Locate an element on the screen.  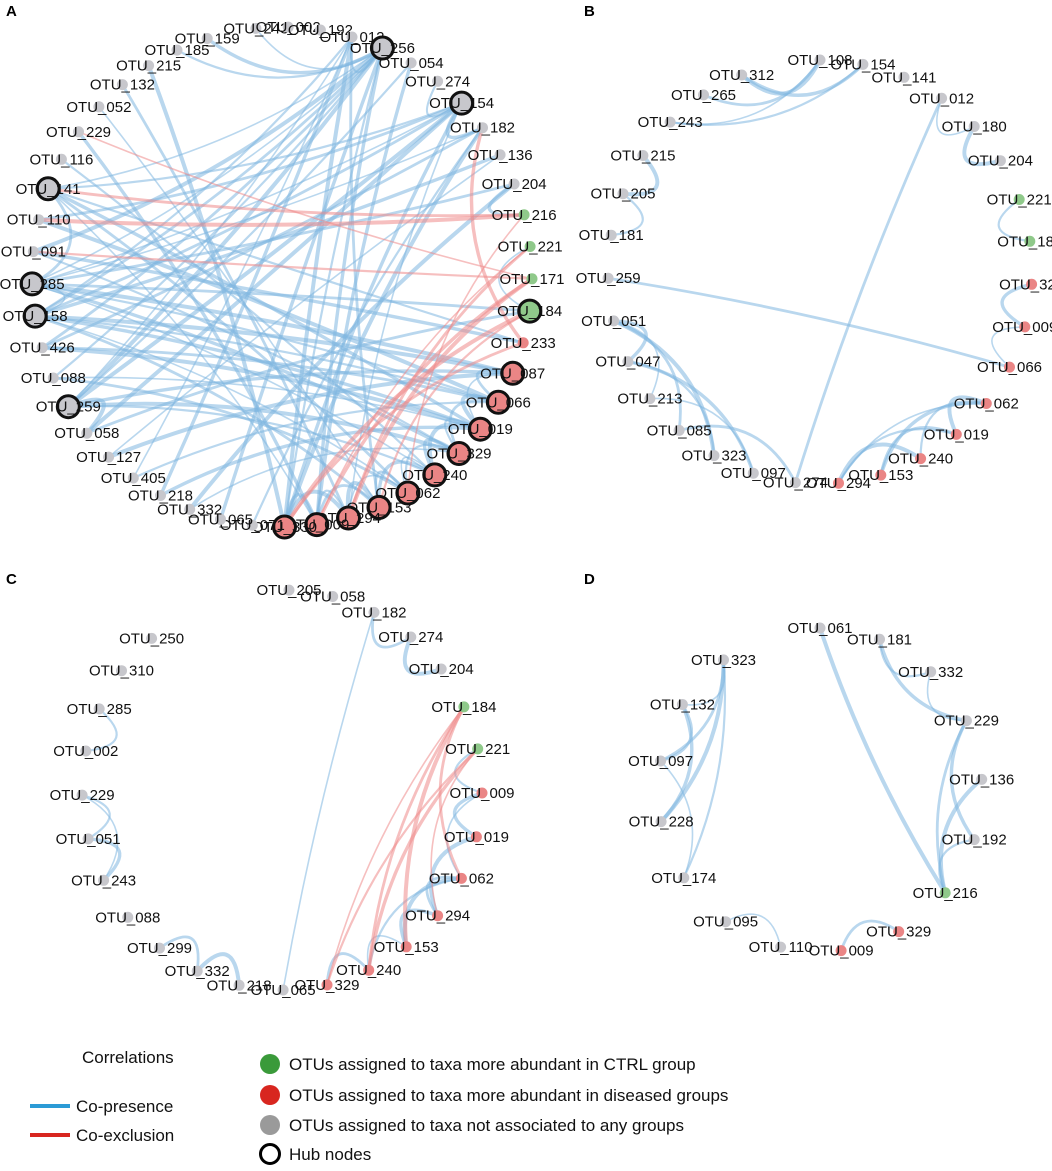
otu-node-label: OTU_265 is located at coordinates (703, 95).